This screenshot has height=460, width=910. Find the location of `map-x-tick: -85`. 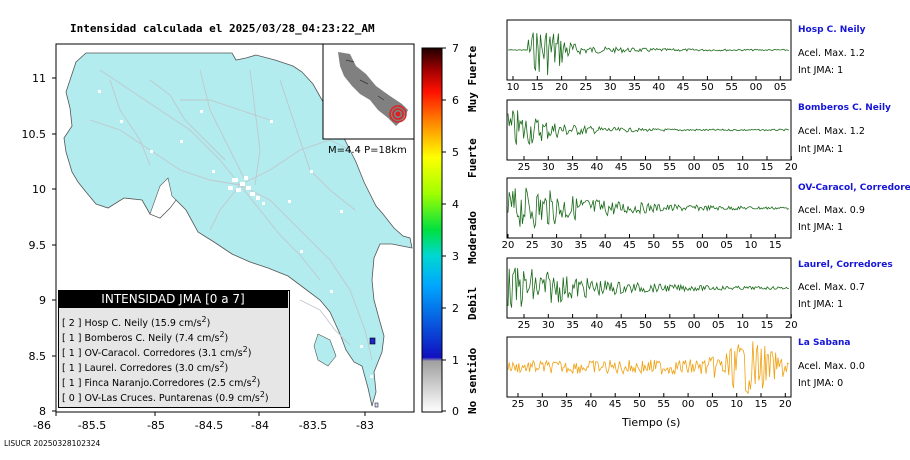

map-x-tick: -85 is located at coordinates (156, 425).